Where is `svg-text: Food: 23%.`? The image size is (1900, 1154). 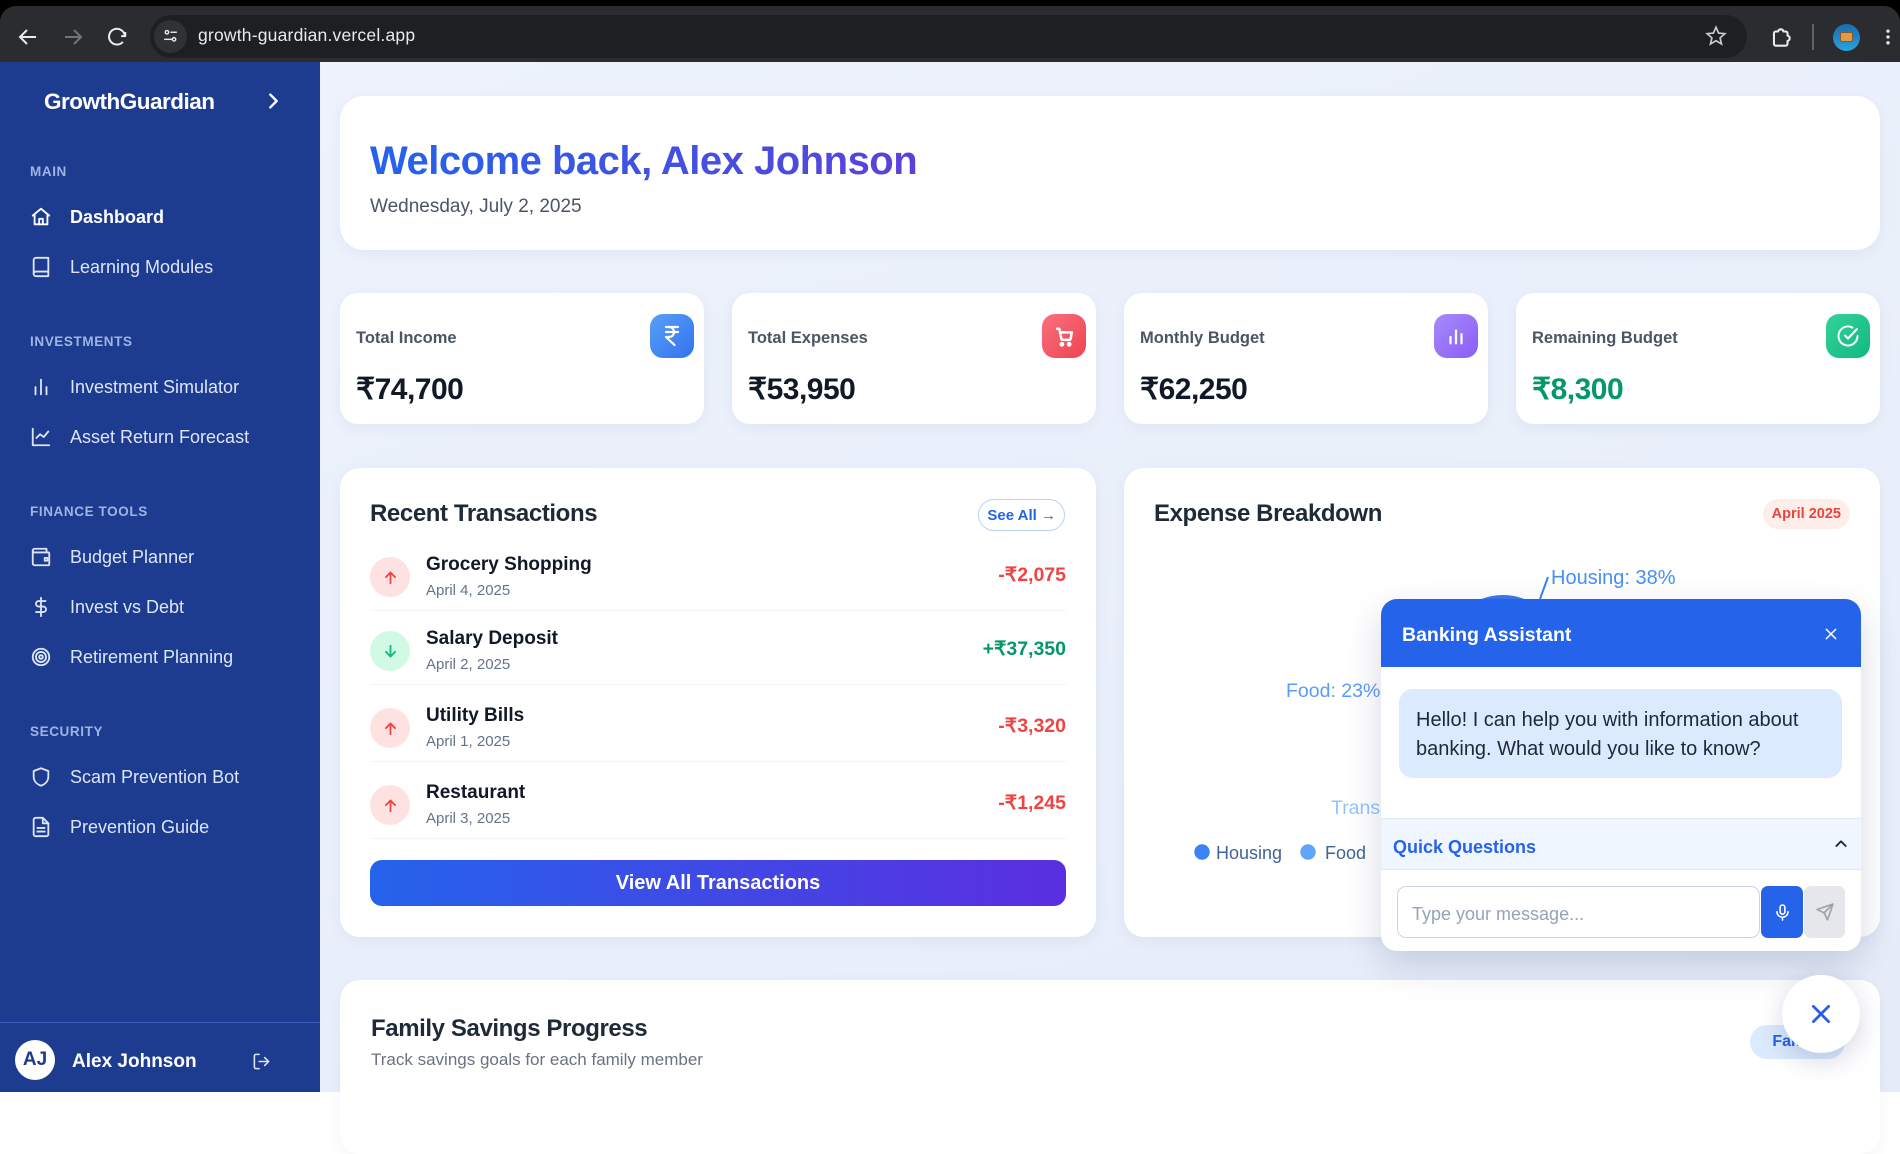 svg-text: Food: 23%. is located at coordinates (1336, 691).